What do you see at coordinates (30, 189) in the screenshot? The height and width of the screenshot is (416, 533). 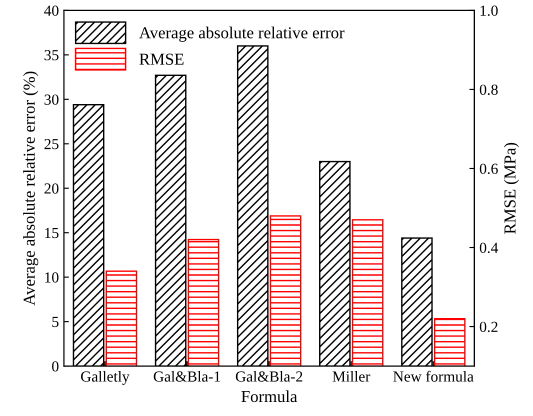 I see `y-axis-title: Average absolute relative error (%)` at bounding box center [30, 189].